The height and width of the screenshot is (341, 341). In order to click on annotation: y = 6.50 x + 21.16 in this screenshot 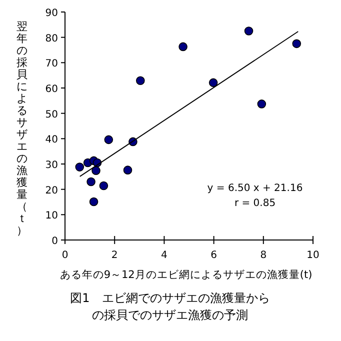, I will do `click(255, 188)`.